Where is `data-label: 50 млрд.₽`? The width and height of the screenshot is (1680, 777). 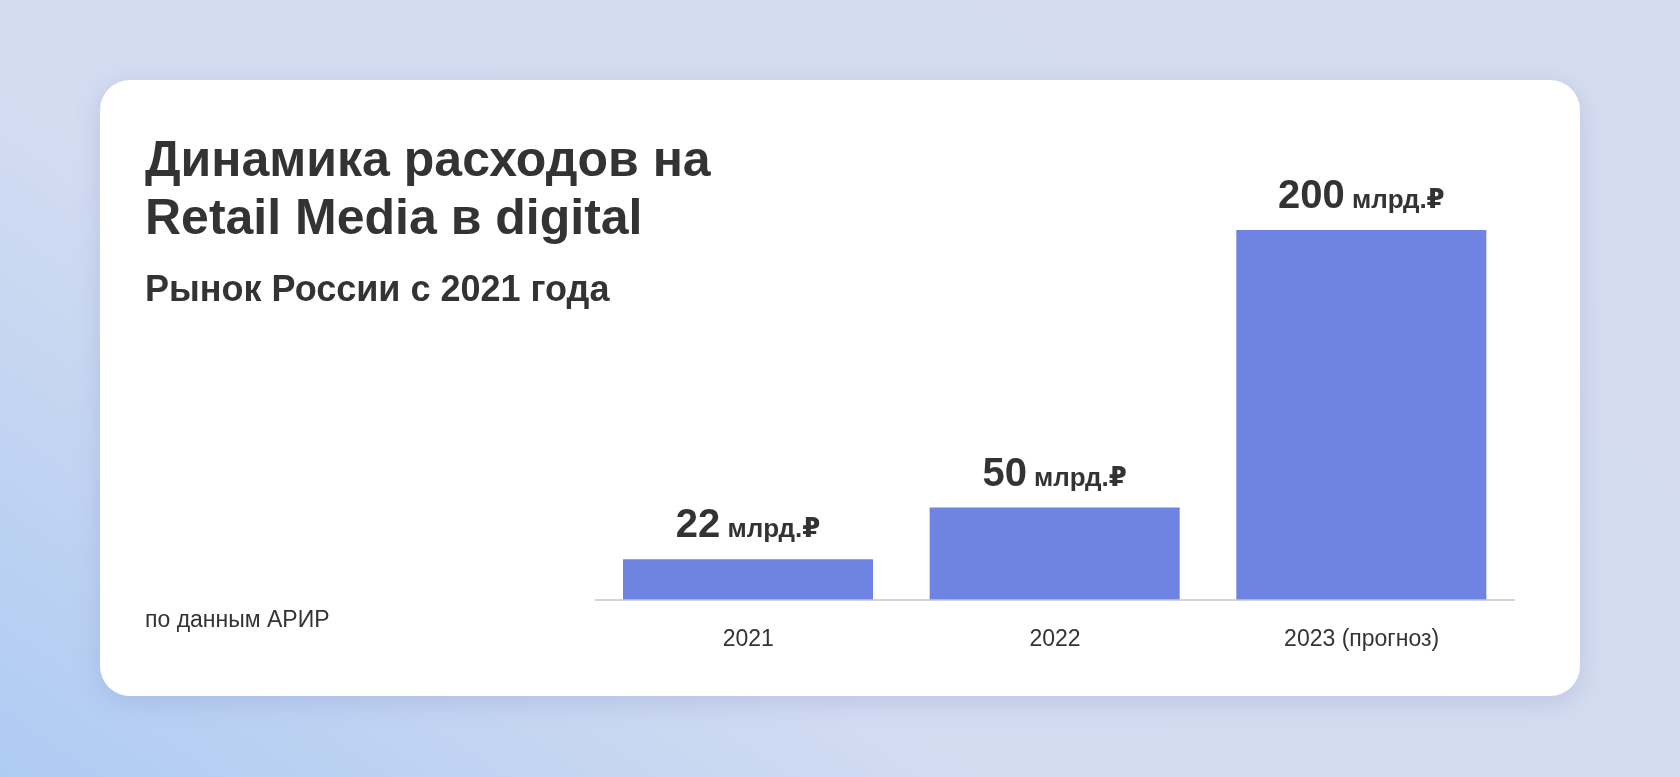
data-label: 50 млрд.₽ is located at coordinates (1054, 471).